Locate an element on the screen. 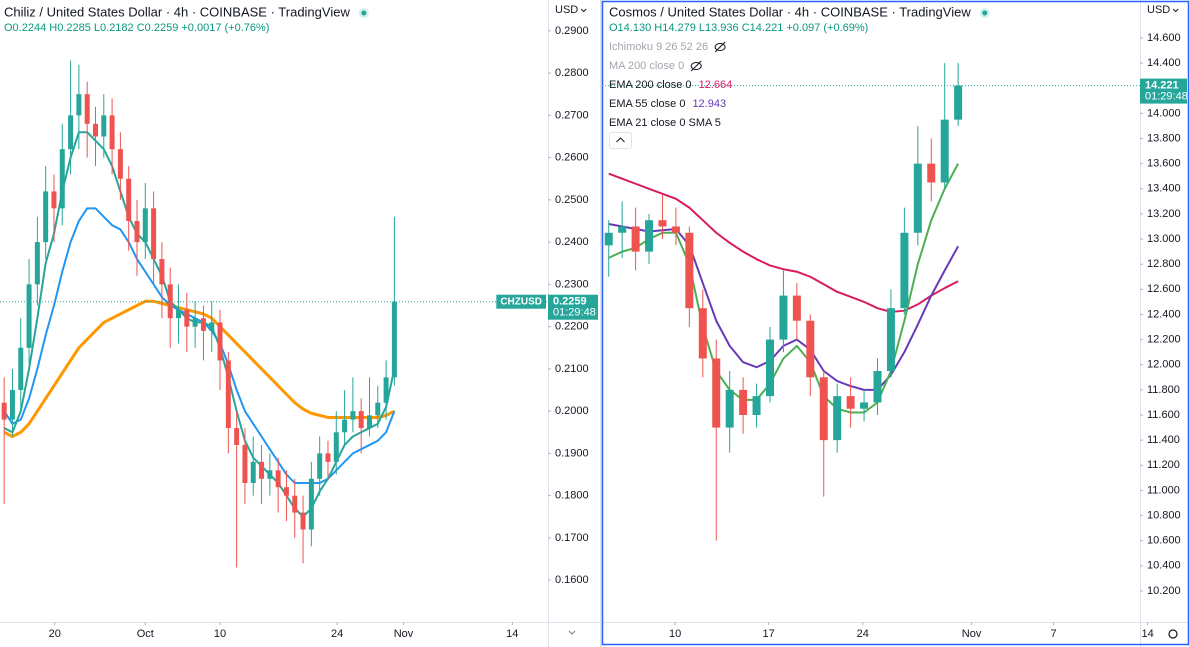 Image resolution: width=1189 pixels, height=647 pixels. y-tick-label: 14.400 is located at coordinates (1164, 63).